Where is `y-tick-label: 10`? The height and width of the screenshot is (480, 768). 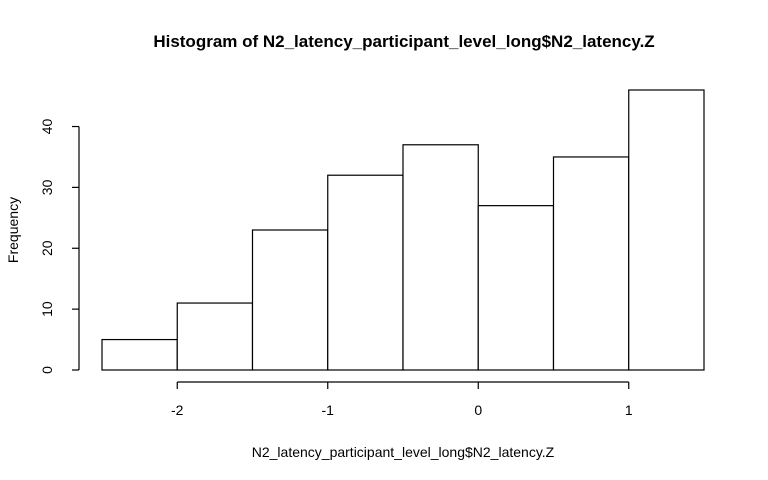
y-tick-label: 10 is located at coordinates (47, 309).